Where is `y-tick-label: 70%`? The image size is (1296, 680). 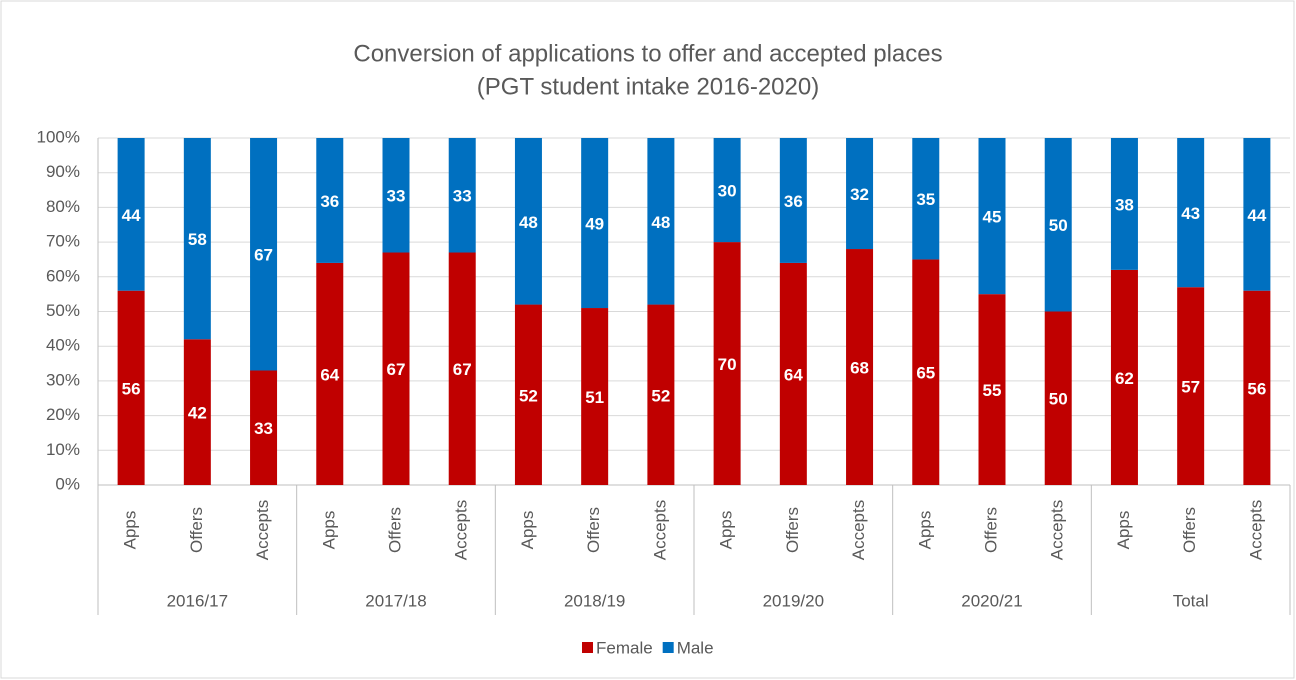 y-tick-label: 70% is located at coordinates (63, 241).